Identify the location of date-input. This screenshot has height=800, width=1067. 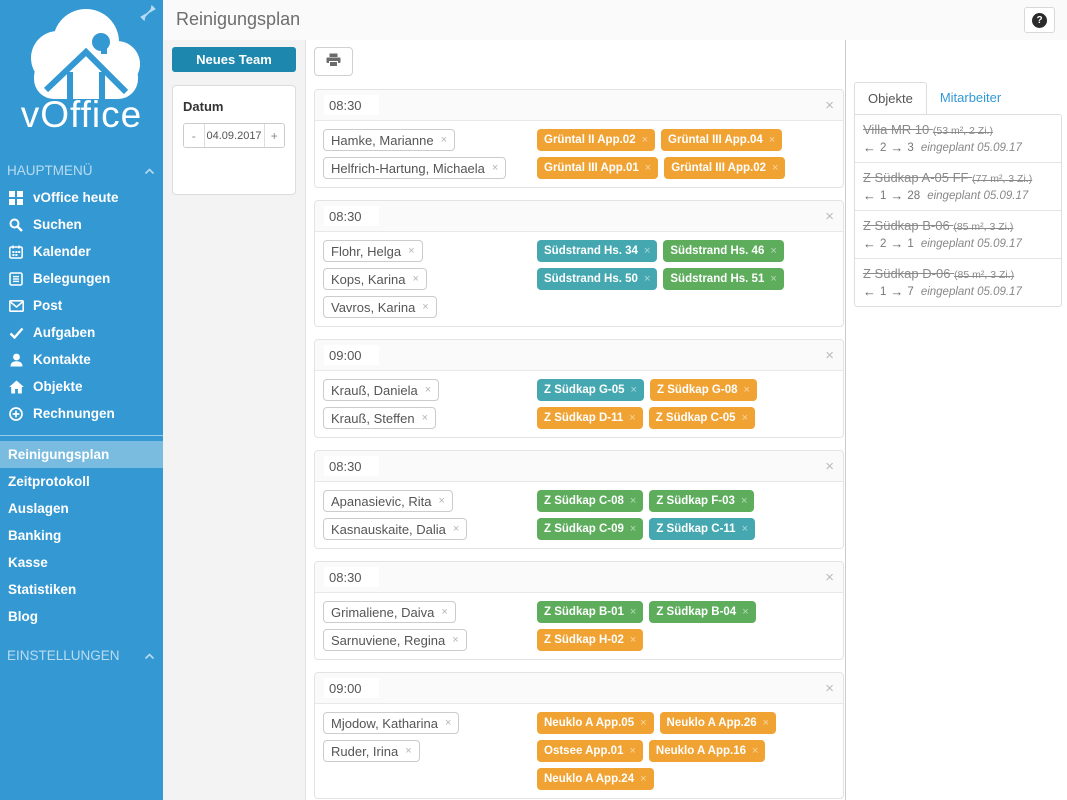
(234, 135).